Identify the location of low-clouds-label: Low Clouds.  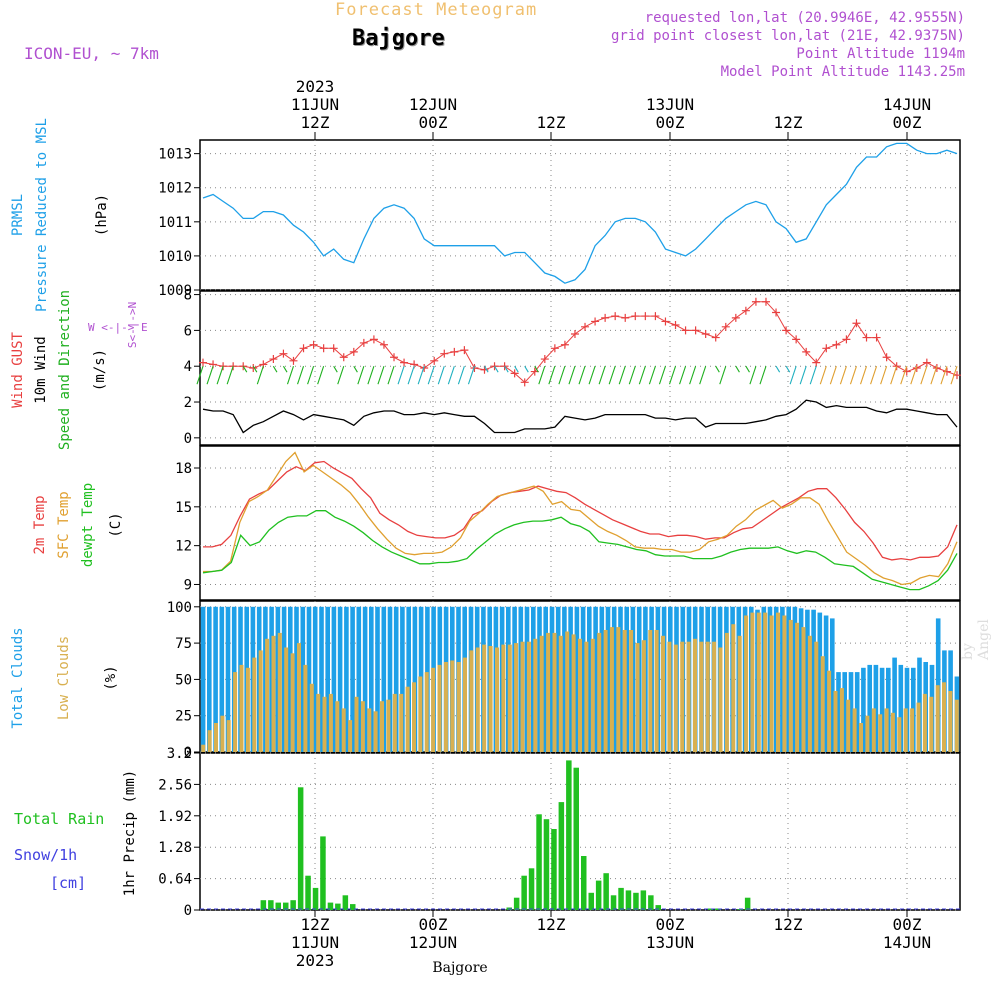
(64, 678).